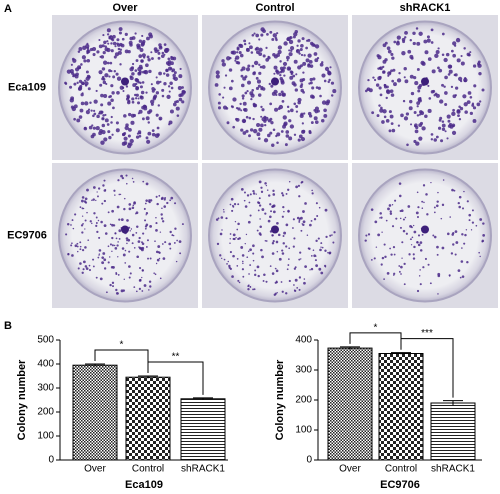 Image resolution: width=500 pixels, height=494 pixels. What do you see at coordinates (176, 357) in the screenshot?
I see `significance-label: **` at bounding box center [176, 357].